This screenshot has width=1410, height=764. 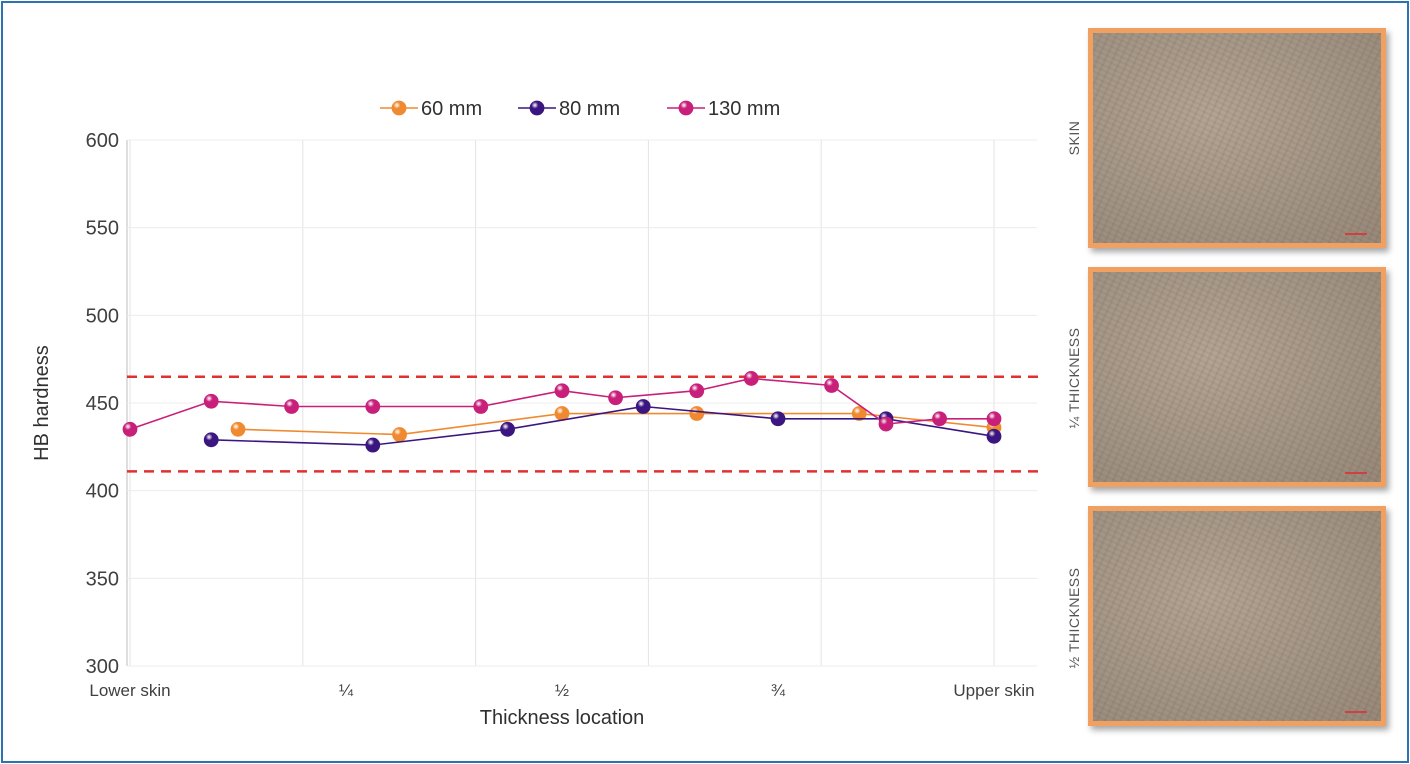 What do you see at coordinates (102, 492) in the screenshot?
I see `y-tick-label: 400` at bounding box center [102, 492].